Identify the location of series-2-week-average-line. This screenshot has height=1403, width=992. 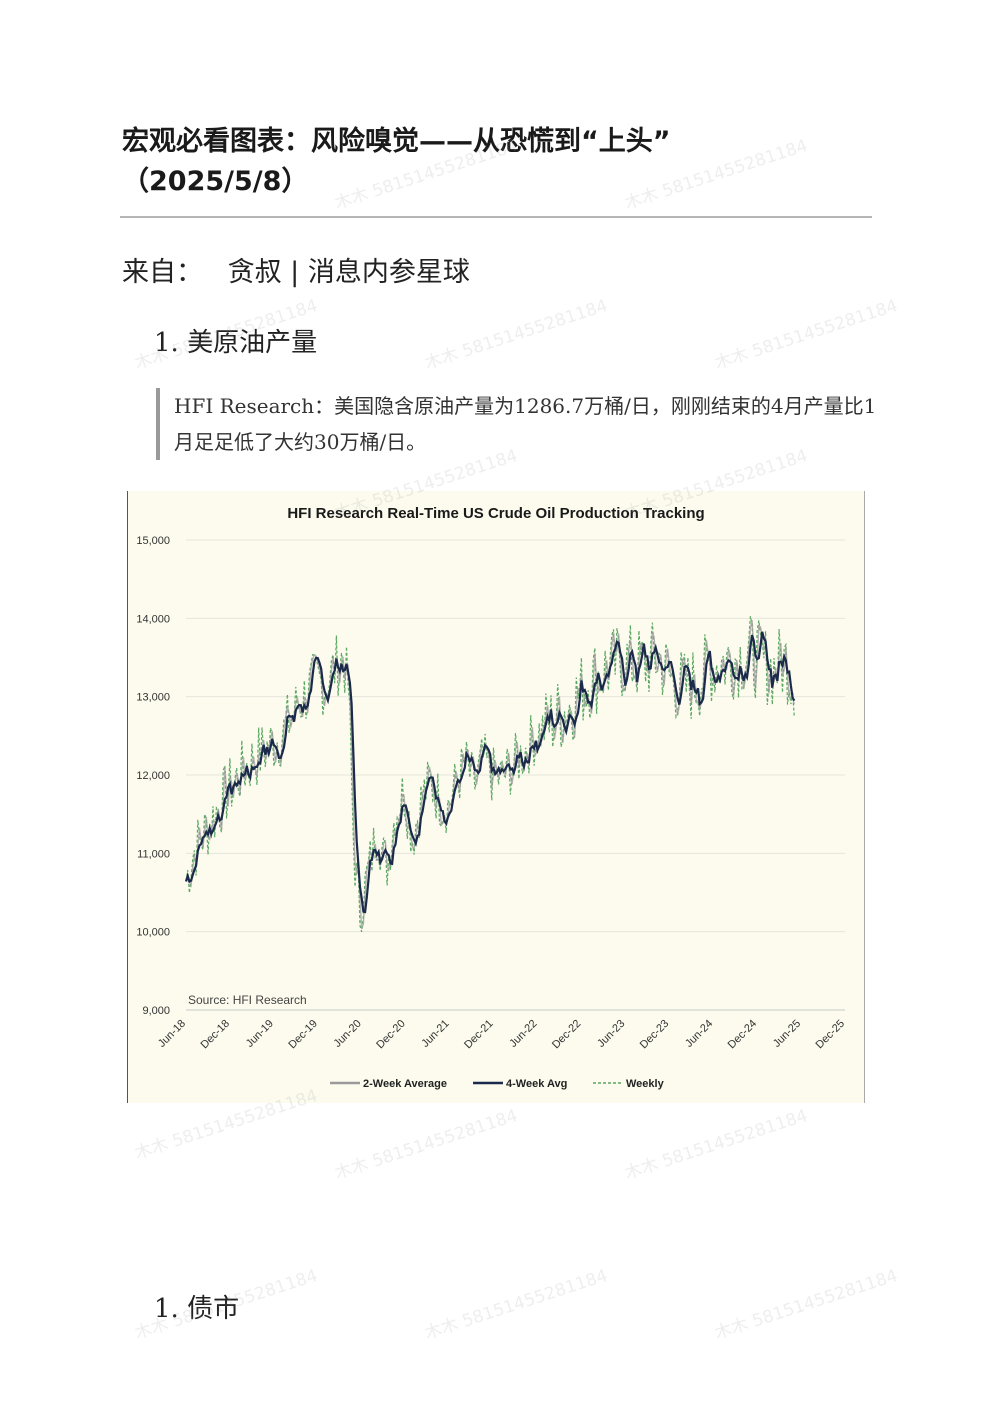
(490, 774).